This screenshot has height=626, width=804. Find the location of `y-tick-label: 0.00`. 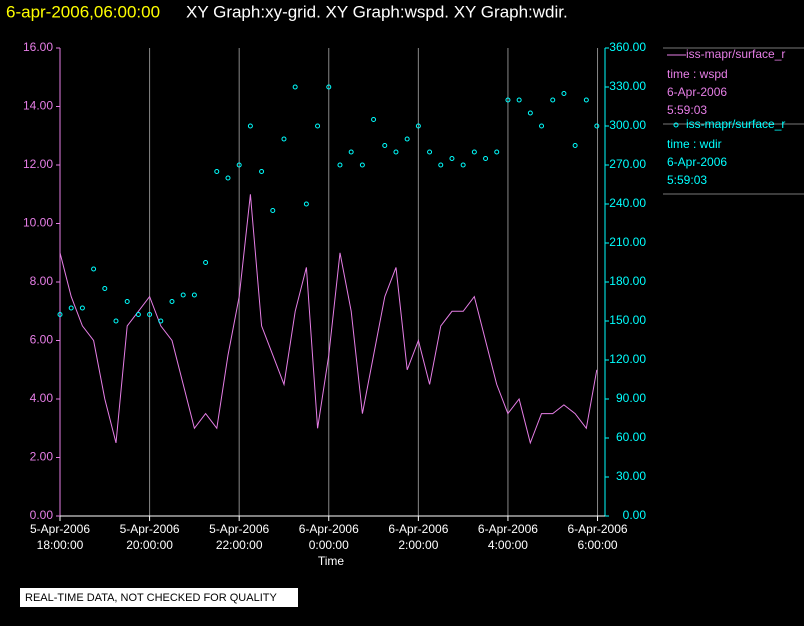

y-tick-label: 0.00 is located at coordinates (42, 515).